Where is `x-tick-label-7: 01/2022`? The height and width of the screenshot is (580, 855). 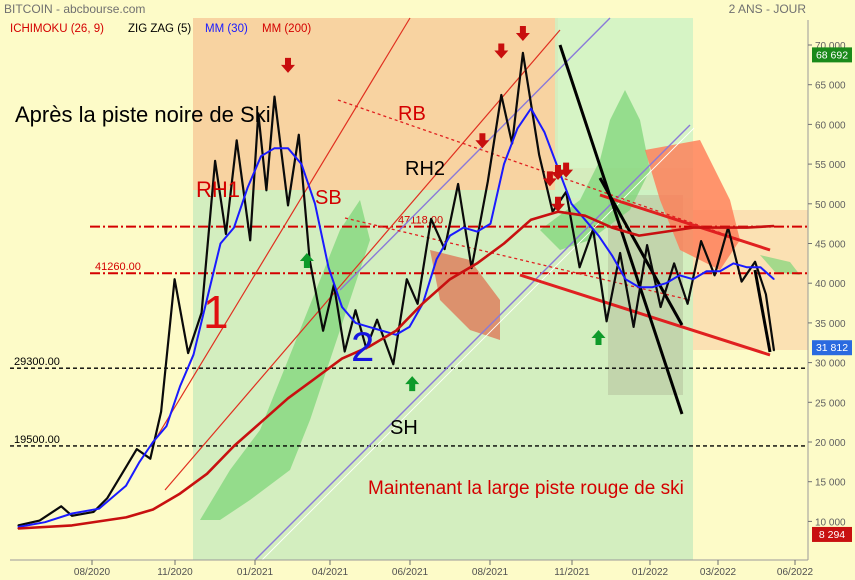 x-tick-label-7: 01/2022 is located at coordinates (650, 572).